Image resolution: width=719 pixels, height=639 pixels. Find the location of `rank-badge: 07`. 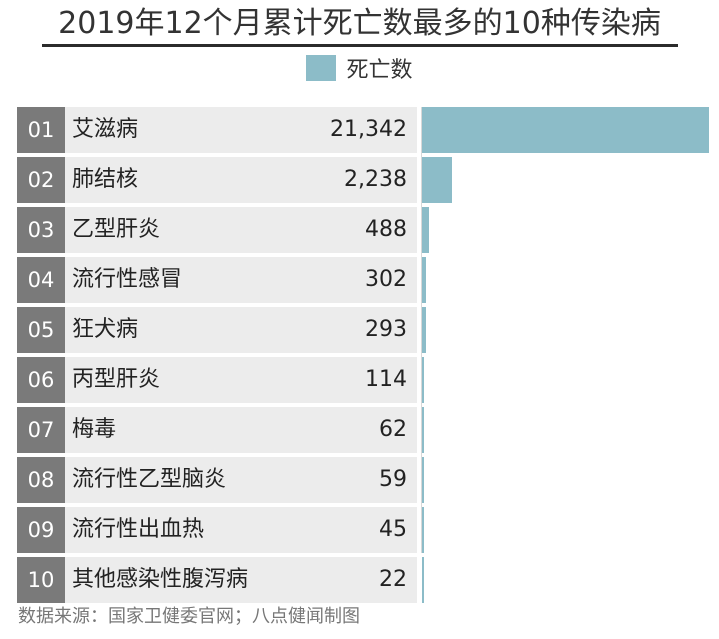

rank-badge: 07 is located at coordinates (41, 430).